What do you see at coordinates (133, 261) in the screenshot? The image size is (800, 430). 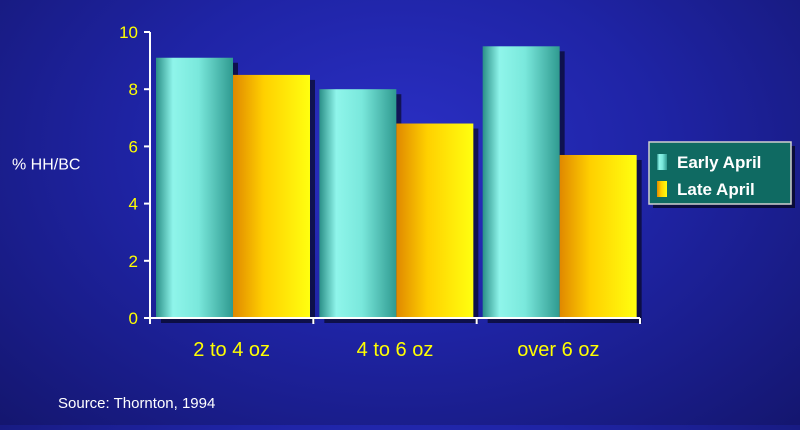 I see `y-tick-label: 2` at bounding box center [133, 261].